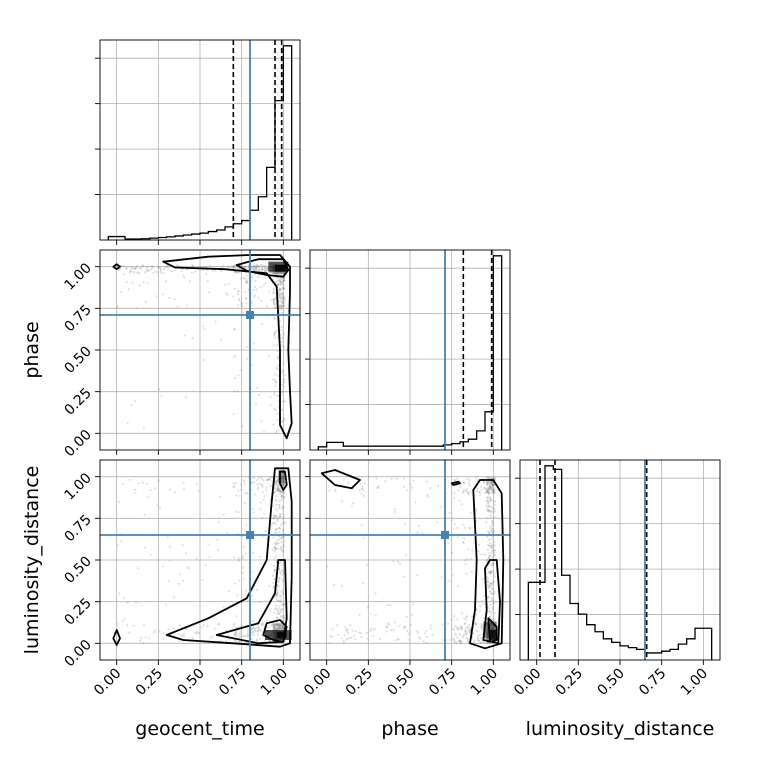 The height and width of the screenshot is (760, 760). What do you see at coordinates (317, 682) in the screenshot?
I see `x-tick-label: 0.00` at bounding box center [317, 682].